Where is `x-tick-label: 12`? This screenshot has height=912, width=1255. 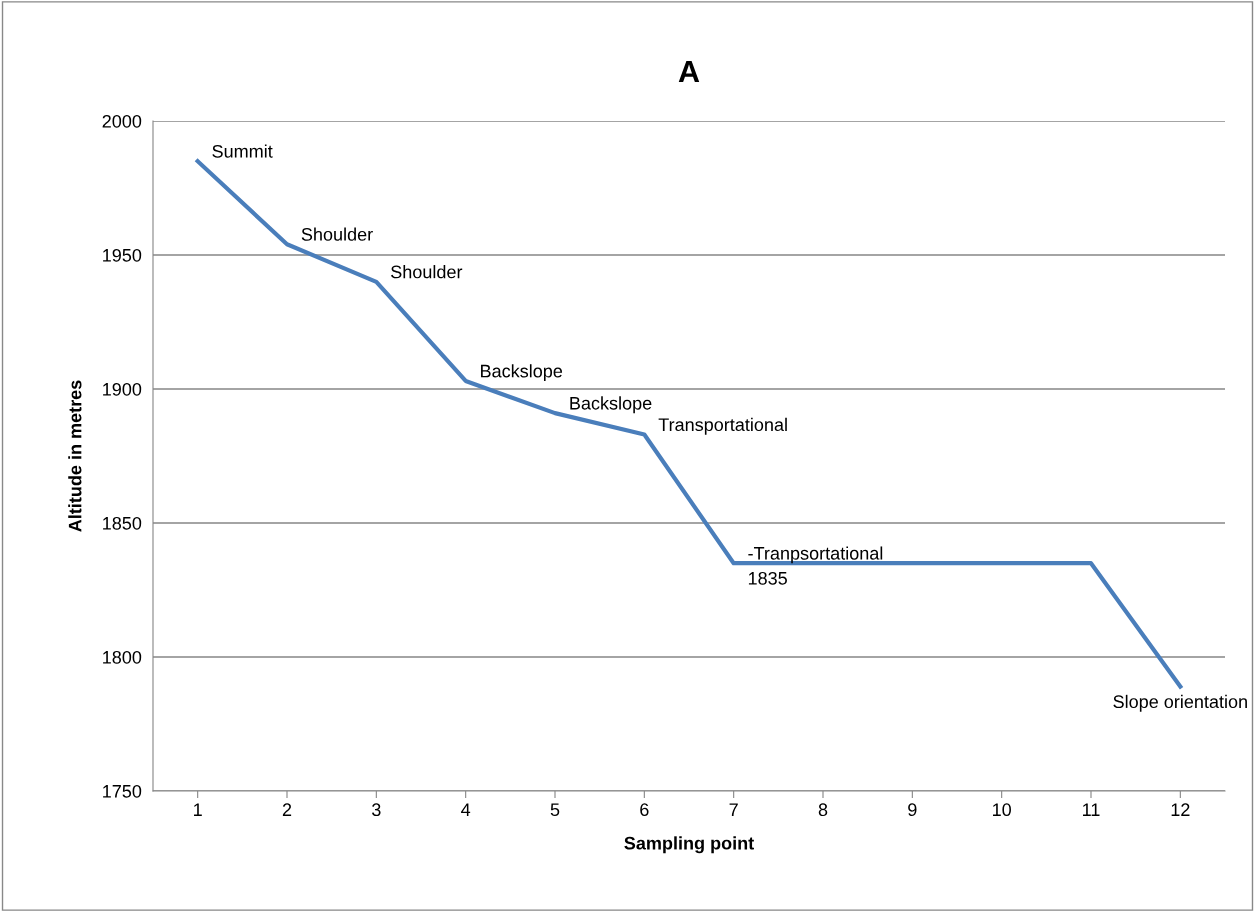
x-tick-label: 12 is located at coordinates (1180, 809).